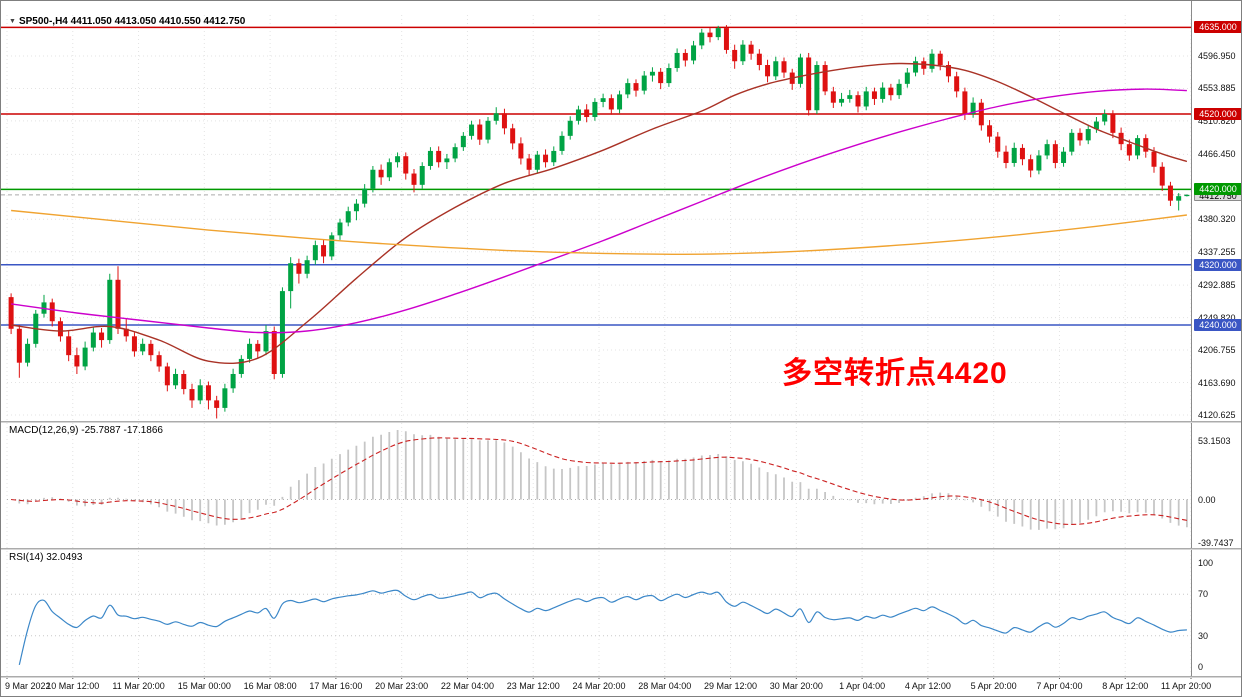 The width and height of the screenshot is (1242, 697). What do you see at coordinates (621, 422) in the screenshot?
I see `panel-divider-macd` at bounding box center [621, 422].